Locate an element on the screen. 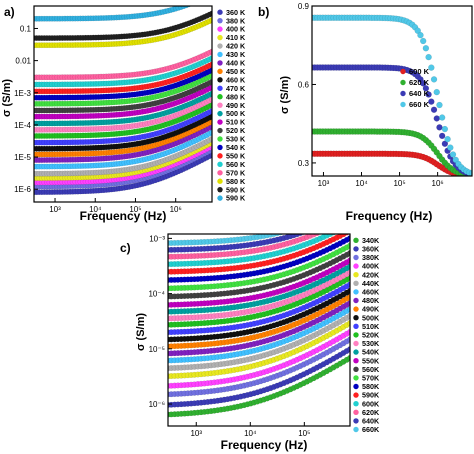 Image resolution: width=474 pixels, height=454 pixels. legend-label: 590K is located at coordinates (371, 395).